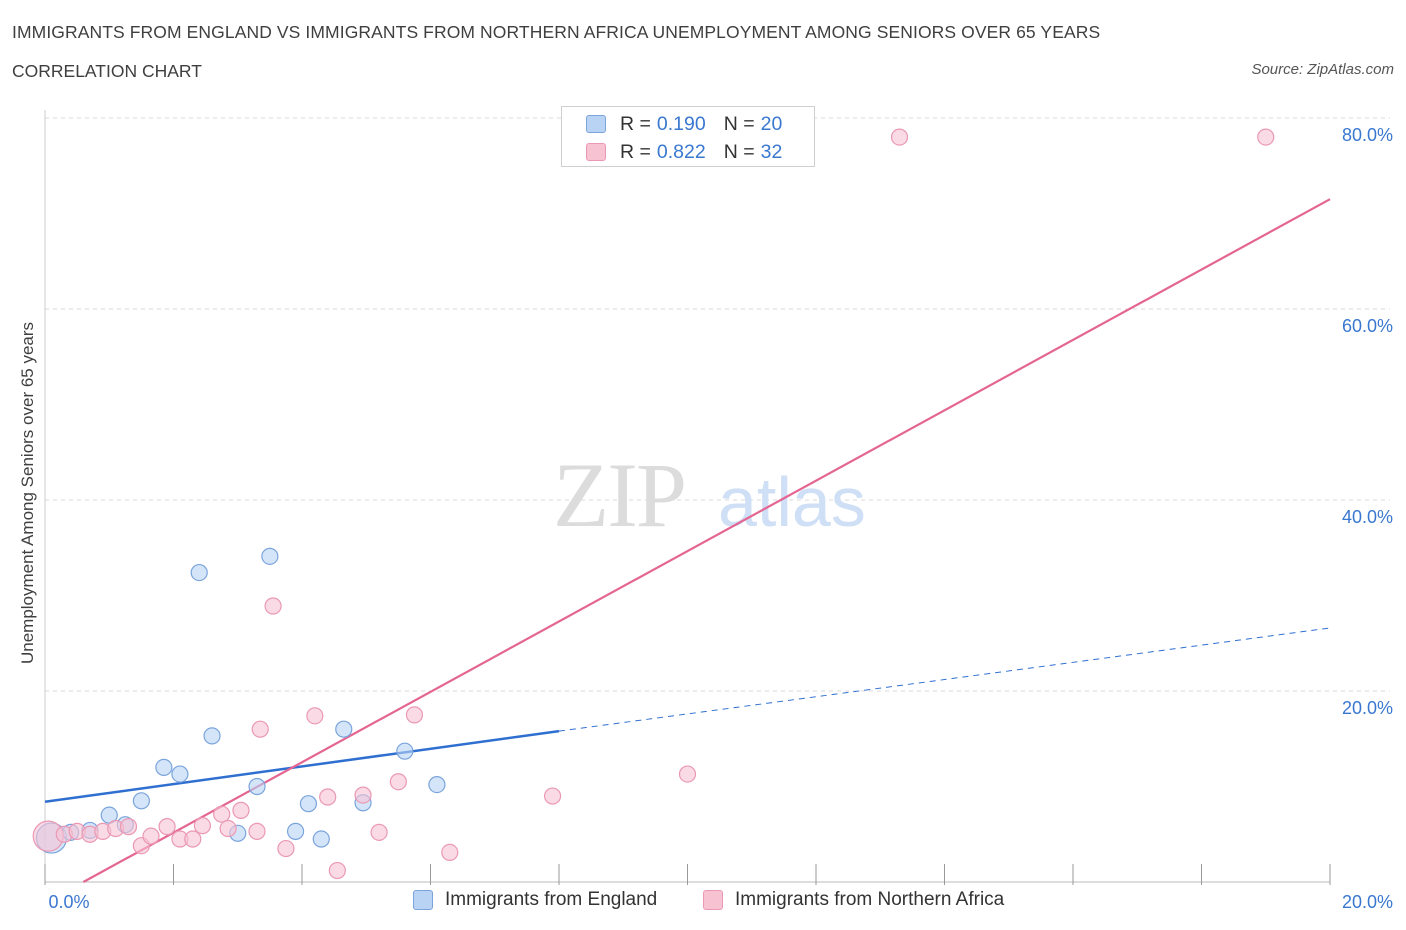  Describe the element at coordinates (1367, 517) in the screenshot. I see `y-tick-label: 40.0%` at that location.